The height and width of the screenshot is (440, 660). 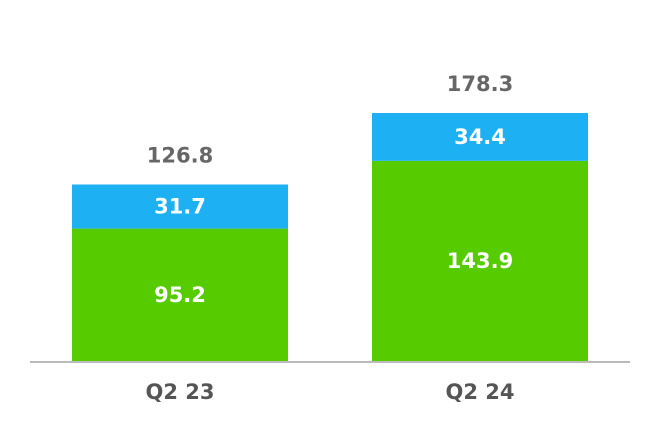 I want to click on x-tick-label: Q2 24, so click(x=480, y=392).